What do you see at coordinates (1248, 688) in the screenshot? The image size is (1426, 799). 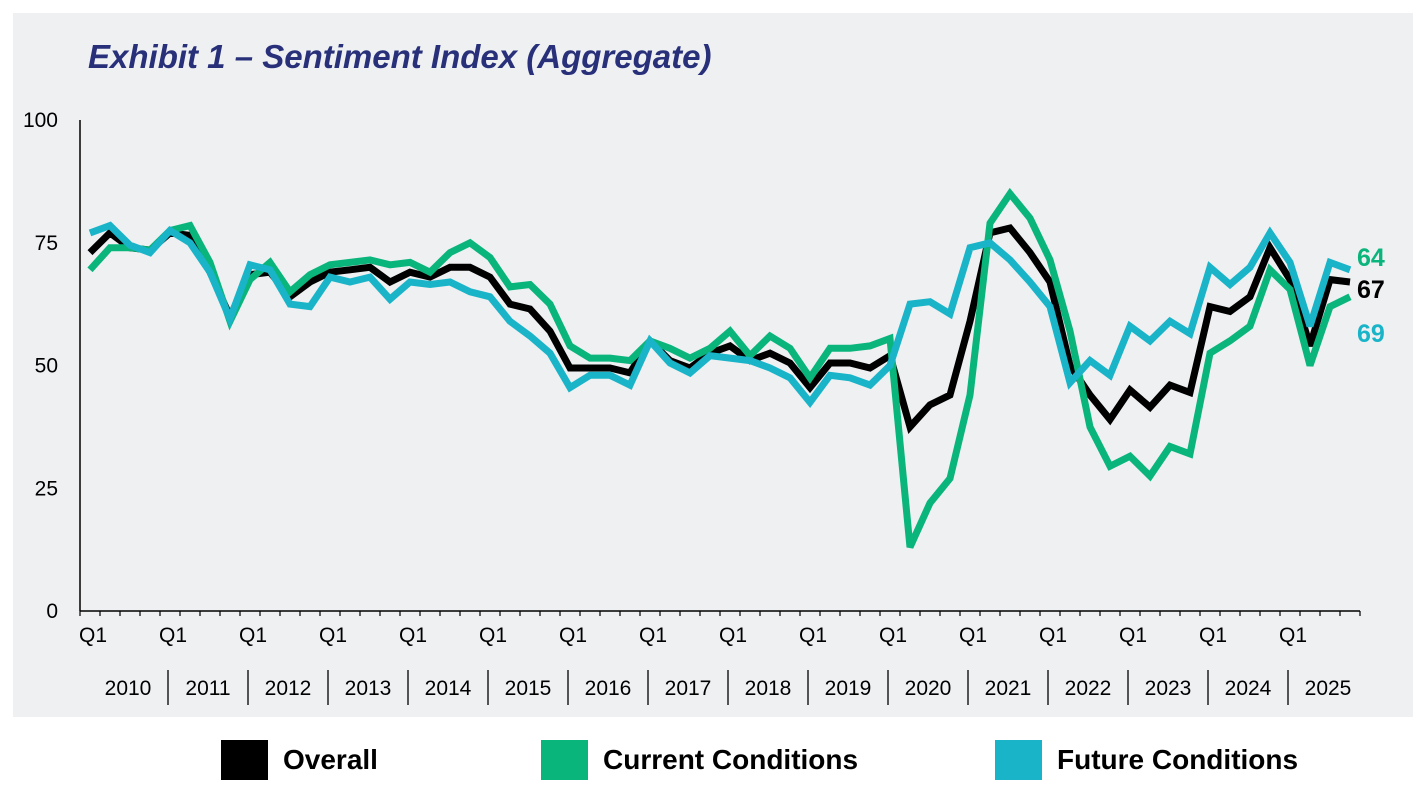 I see `x-year-label: 2024` at bounding box center [1248, 688].